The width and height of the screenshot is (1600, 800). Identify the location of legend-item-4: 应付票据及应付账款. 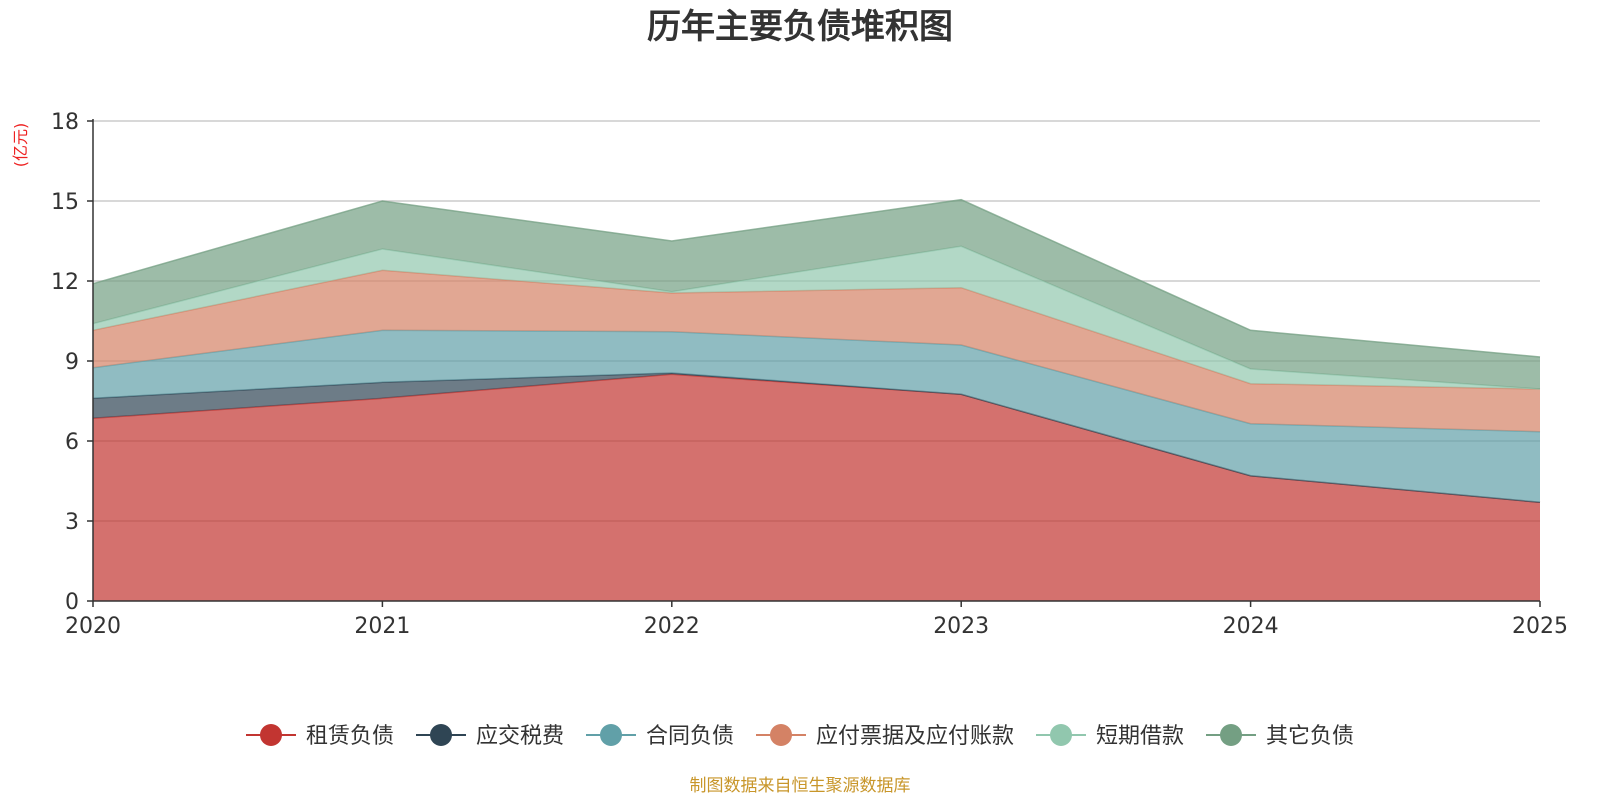
(885, 736).